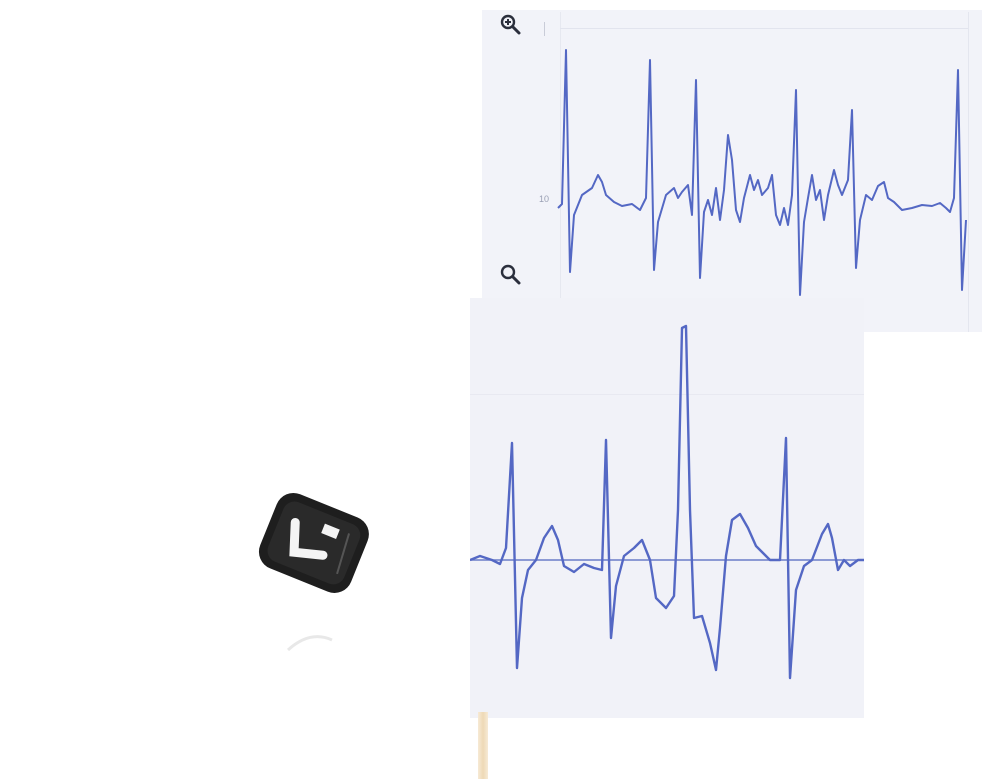 The height and width of the screenshot is (779, 984). I want to click on zoom-out-button, so click(511, 275).